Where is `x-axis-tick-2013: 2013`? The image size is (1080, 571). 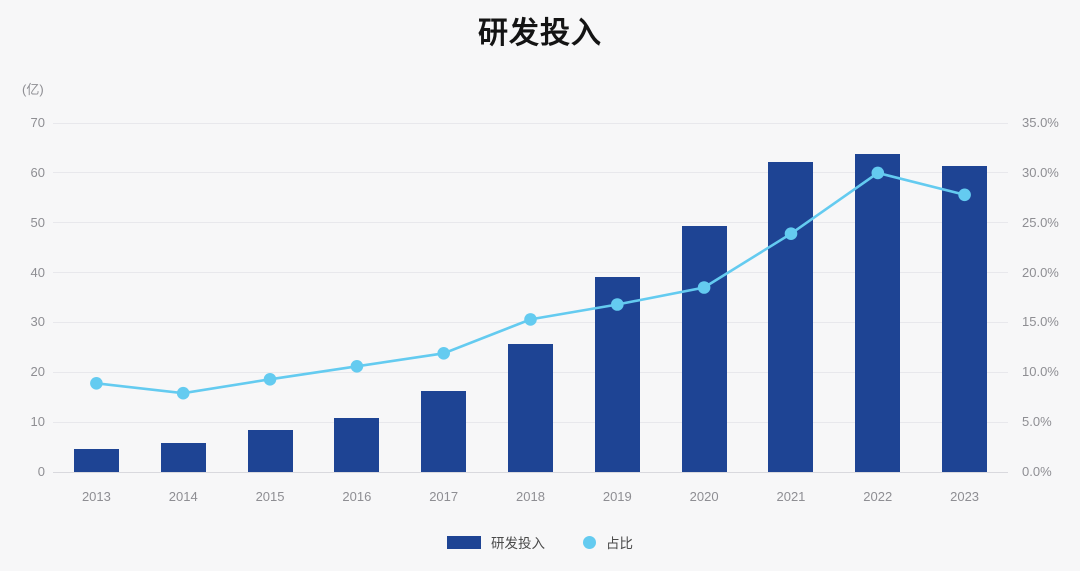 x-axis-tick-2013: 2013 is located at coordinates (96, 496).